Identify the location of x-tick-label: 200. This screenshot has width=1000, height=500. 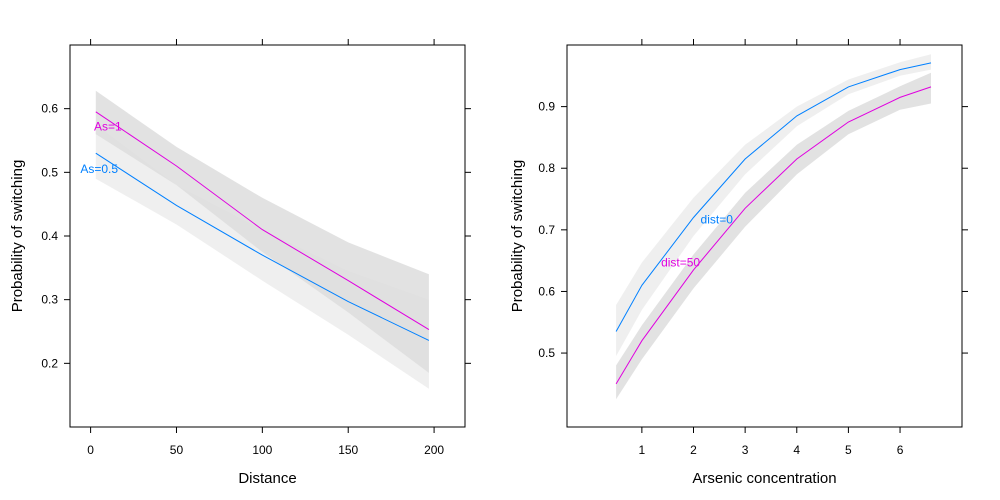
(434, 450).